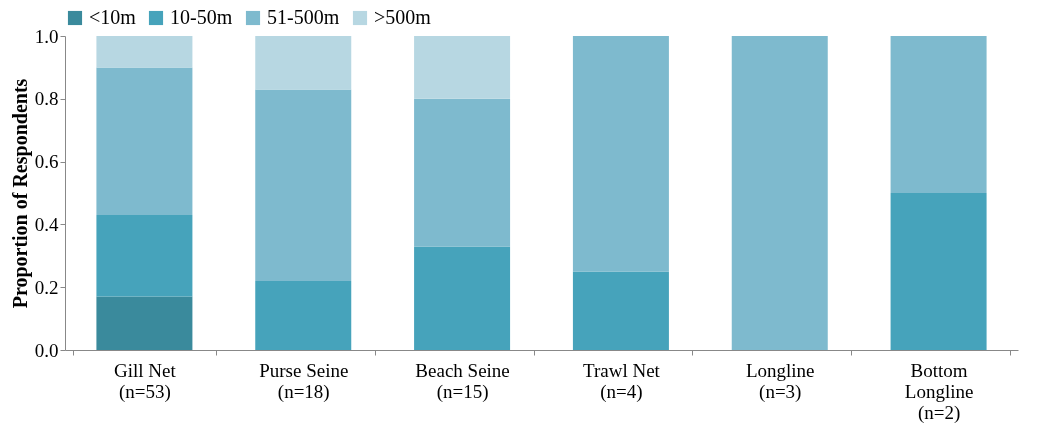 Image resolution: width=1054 pixels, height=446 pixels. I want to click on x-tick-label: Bottom Longline (n=2), so click(939, 391).